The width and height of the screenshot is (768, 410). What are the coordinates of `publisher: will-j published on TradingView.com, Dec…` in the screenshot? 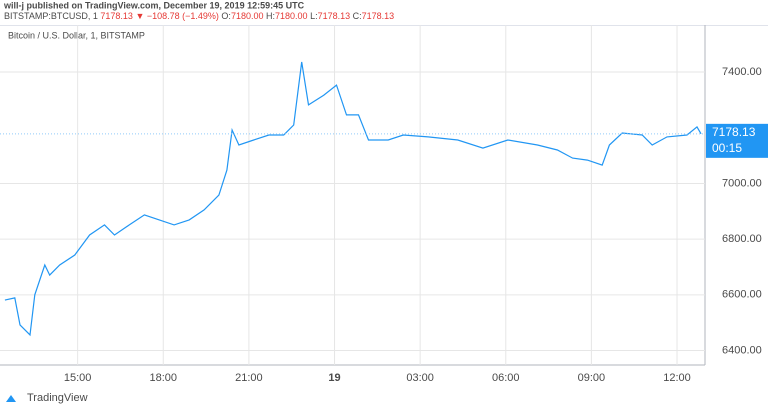 It's located at (154, 5).